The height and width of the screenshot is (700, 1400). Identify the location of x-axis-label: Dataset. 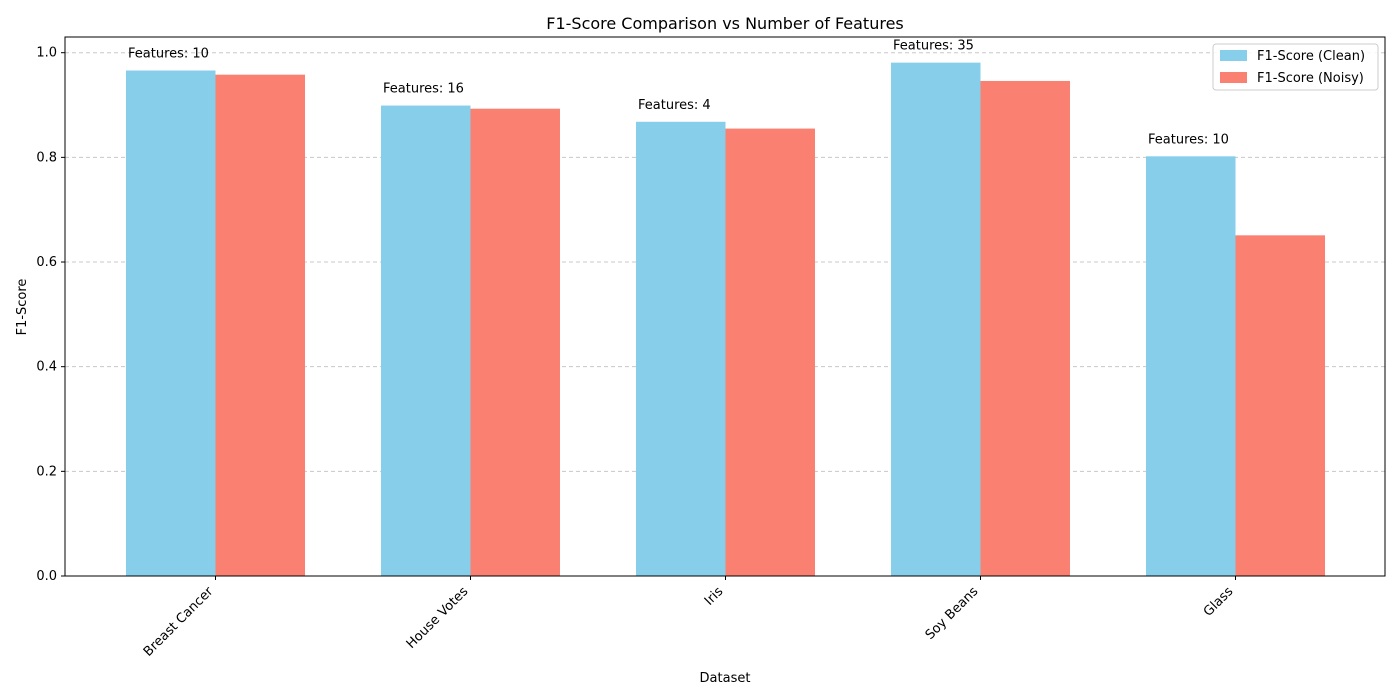
(725, 678).